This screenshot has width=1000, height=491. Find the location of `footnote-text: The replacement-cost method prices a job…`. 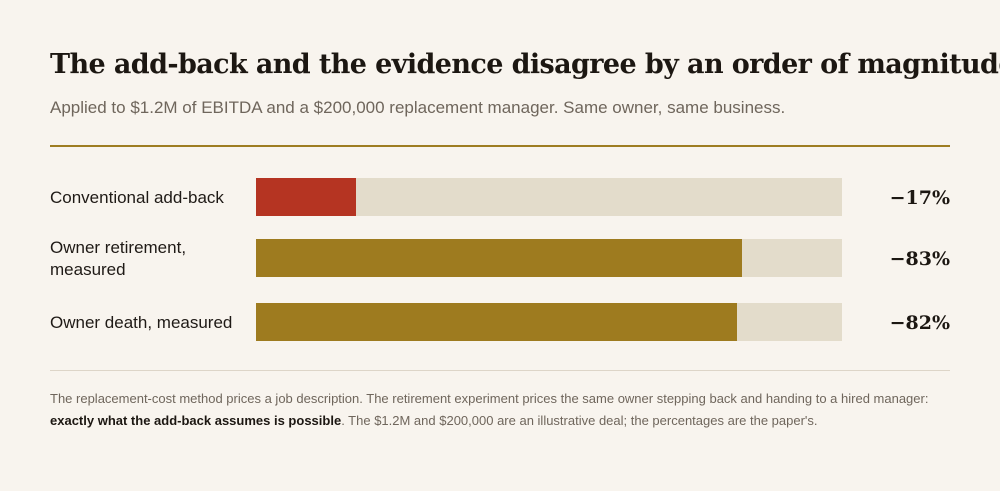

footnote-text: The replacement-cost method prices a job… is located at coordinates (489, 398).